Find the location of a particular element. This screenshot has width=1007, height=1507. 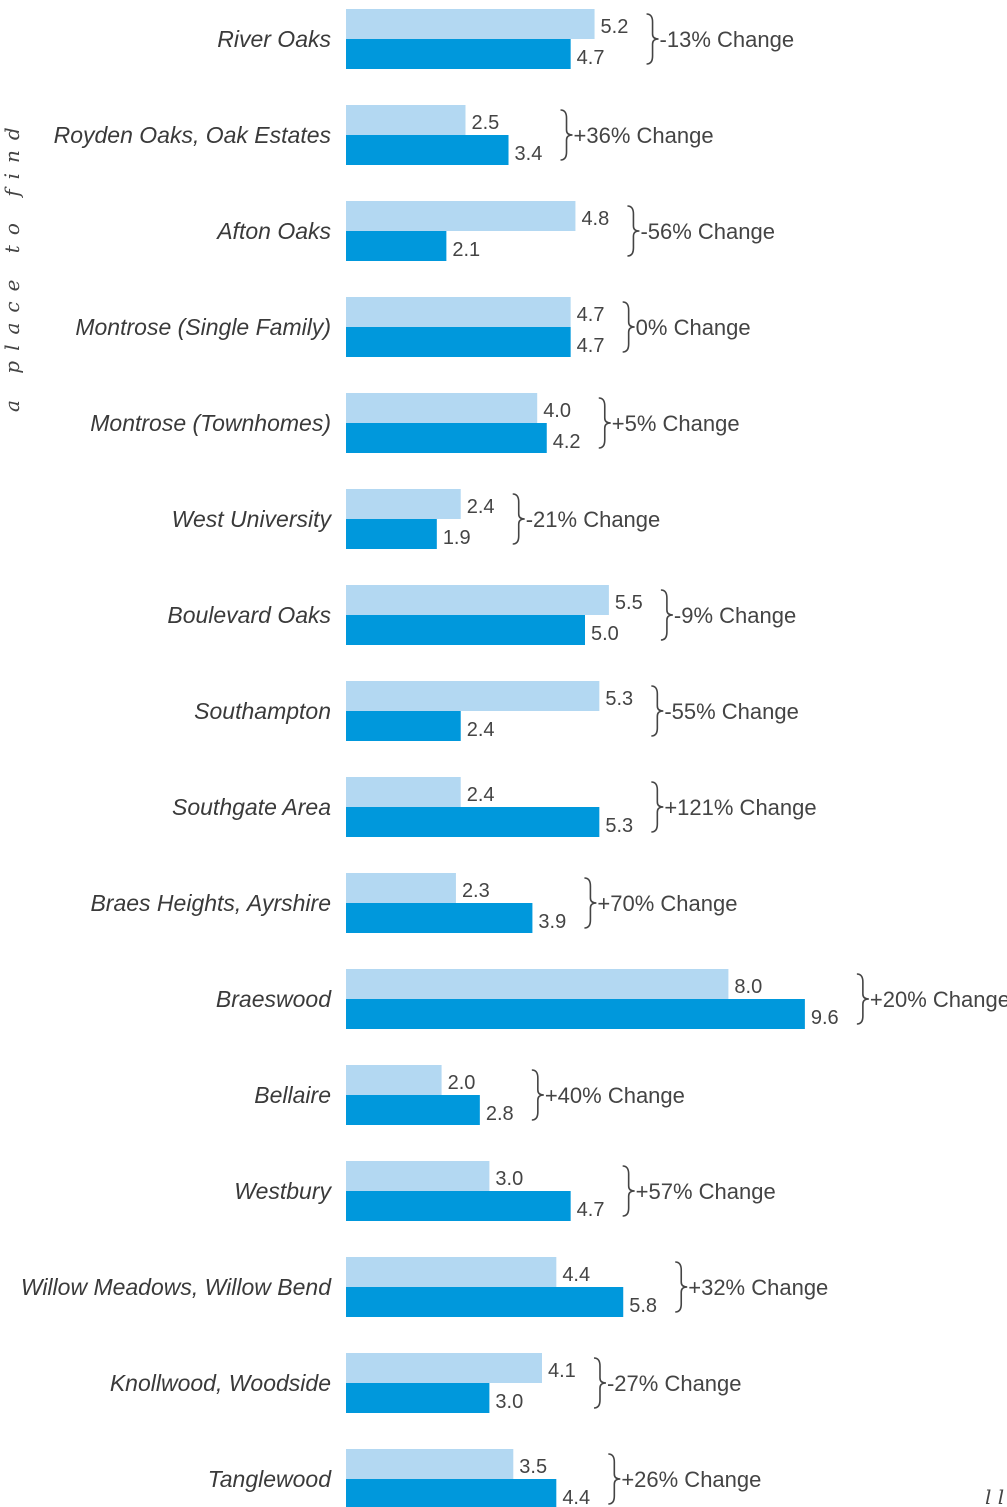

value-label-series-2: 2.8 is located at coordinates (500, 1114).